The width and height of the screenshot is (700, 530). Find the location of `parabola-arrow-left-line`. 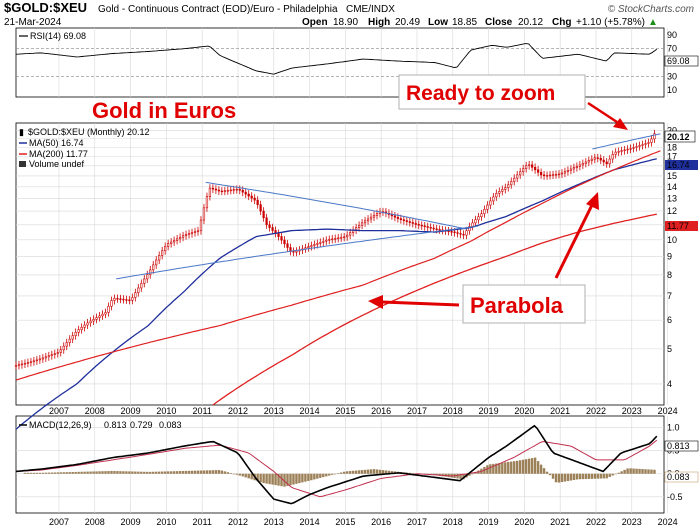

parabola-arrow-left-line is located at coordinates (420, 303).